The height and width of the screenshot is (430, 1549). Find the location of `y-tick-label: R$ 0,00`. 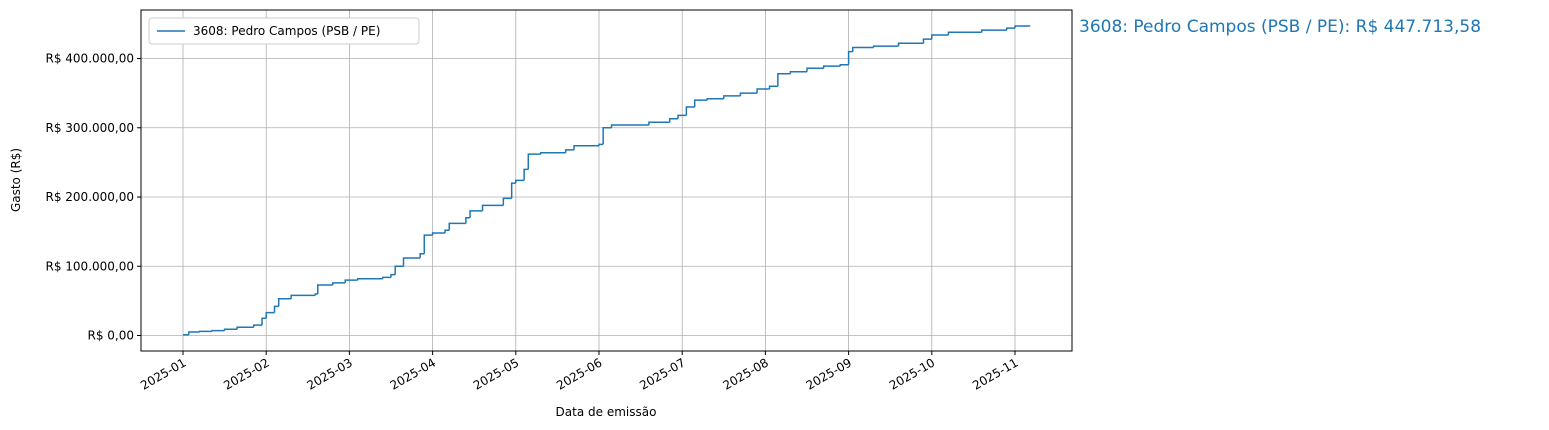

y-tick-label: R$ 0,00 is located at coordinates (110, 336).